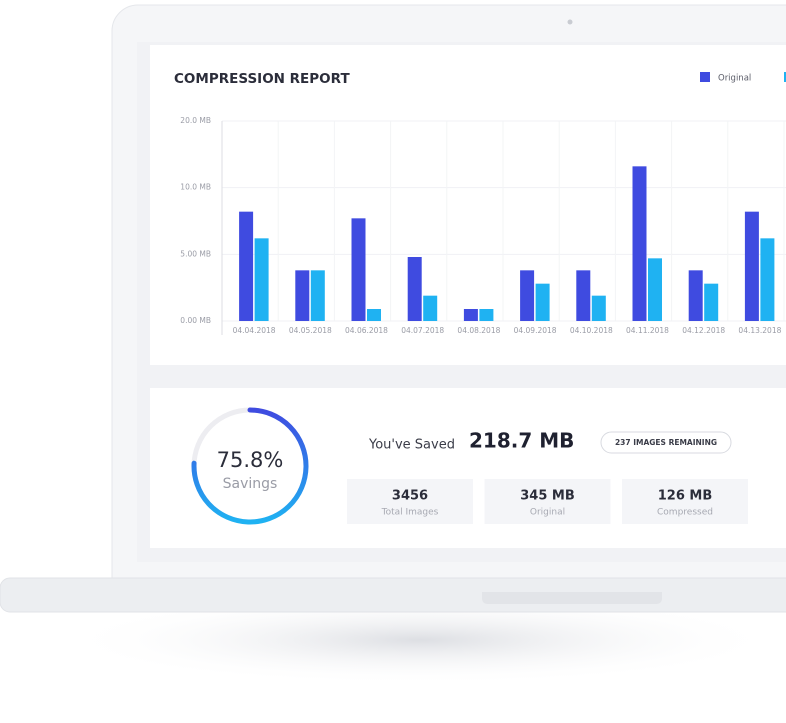  Describe the element at coordinates (685, 496) in the screenshot. I see `stat-value: 126 MB` at that location.